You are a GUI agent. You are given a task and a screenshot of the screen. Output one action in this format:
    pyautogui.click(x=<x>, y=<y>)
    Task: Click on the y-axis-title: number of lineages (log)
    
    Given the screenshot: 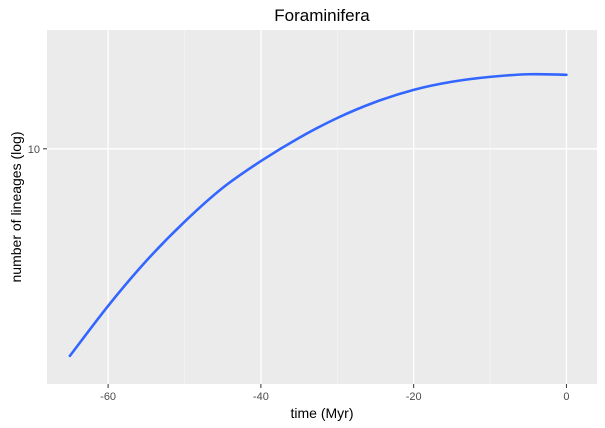 What is the action you would take?
    pyautogui.click(x=16, y=207)
    